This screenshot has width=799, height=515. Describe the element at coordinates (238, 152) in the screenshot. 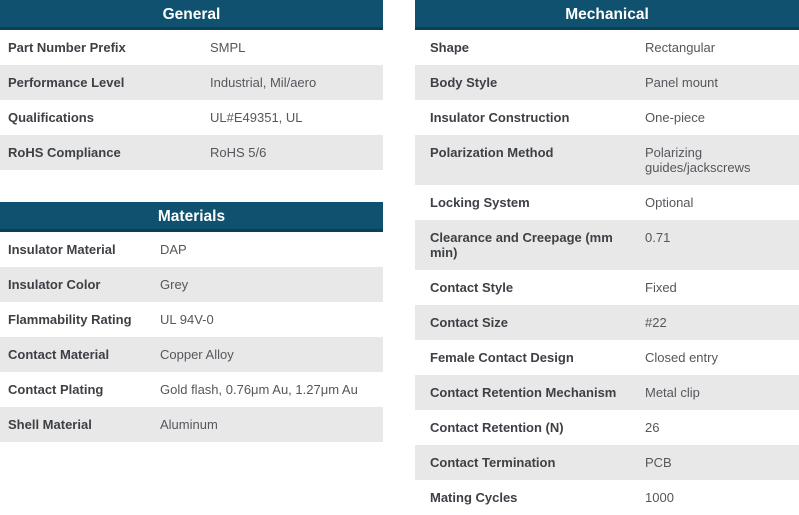

I see `spec-value: RoHS 5/6` at that location.